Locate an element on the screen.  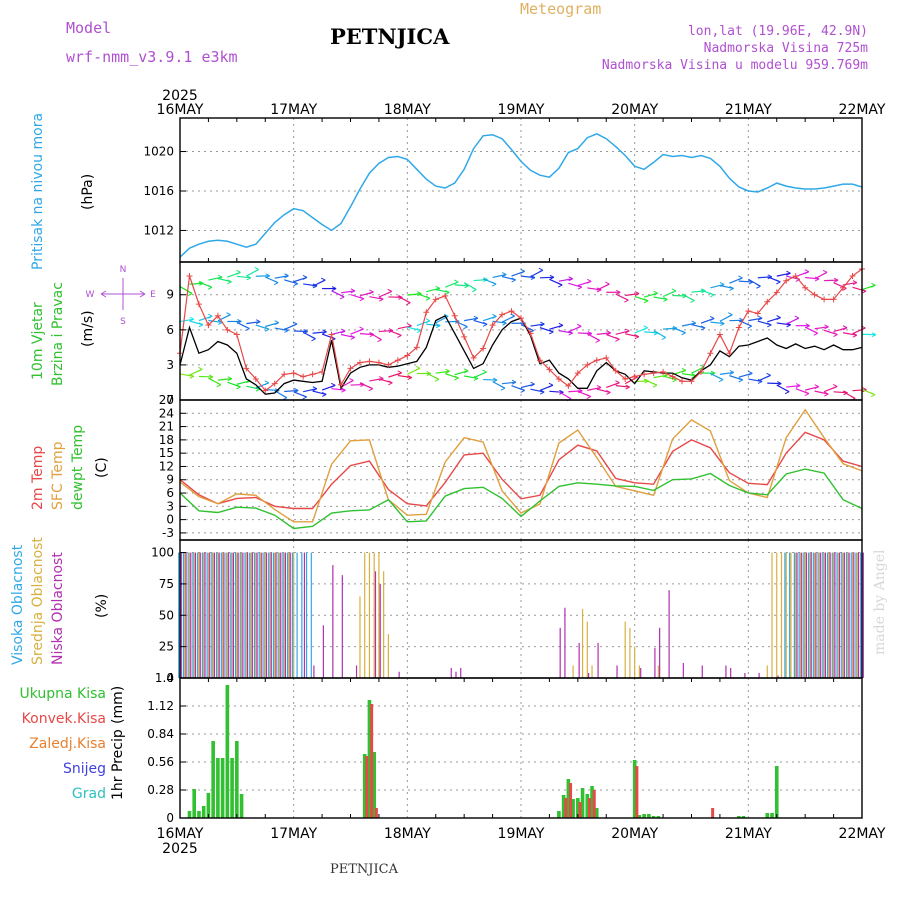
precip-frame is located at coordinates (521, 748).